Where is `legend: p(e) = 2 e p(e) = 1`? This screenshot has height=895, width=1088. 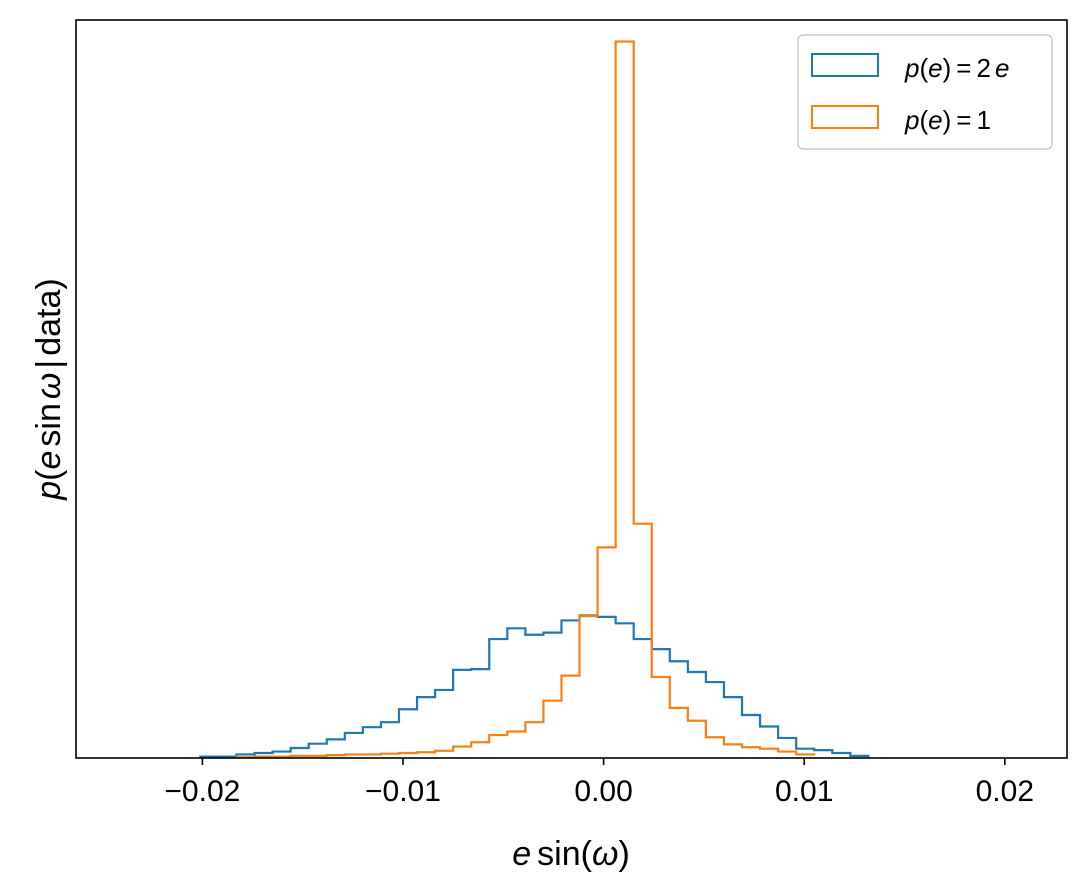 legend: p(e) = 2 e p(e) = 1 is located at coordinates (925, 92).